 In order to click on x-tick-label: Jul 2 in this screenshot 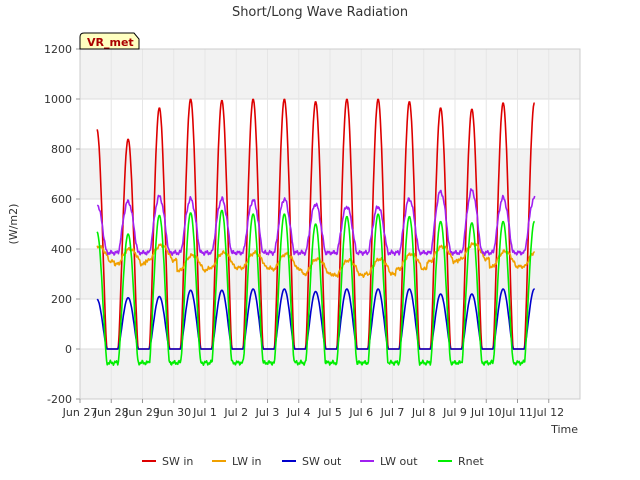, I will do `click(235, 412)`.